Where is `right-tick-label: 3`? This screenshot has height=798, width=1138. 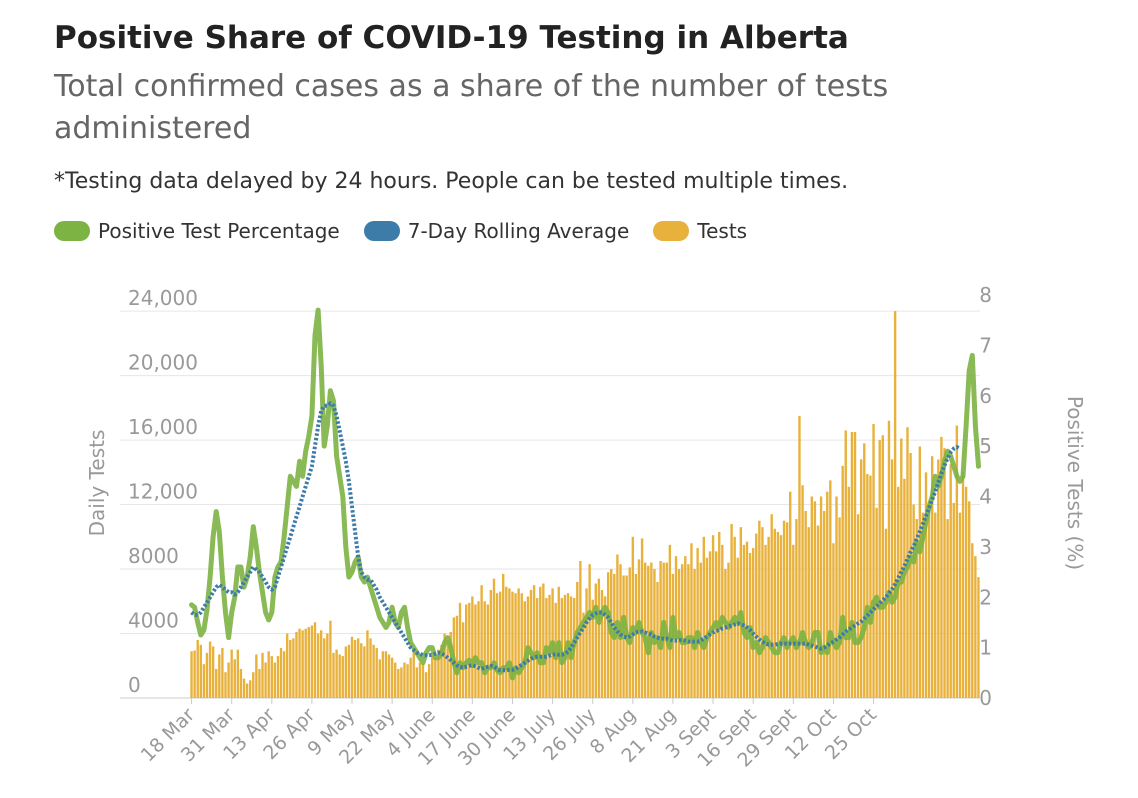 right-tick-label: 3 is located at coordinates (985, 547).